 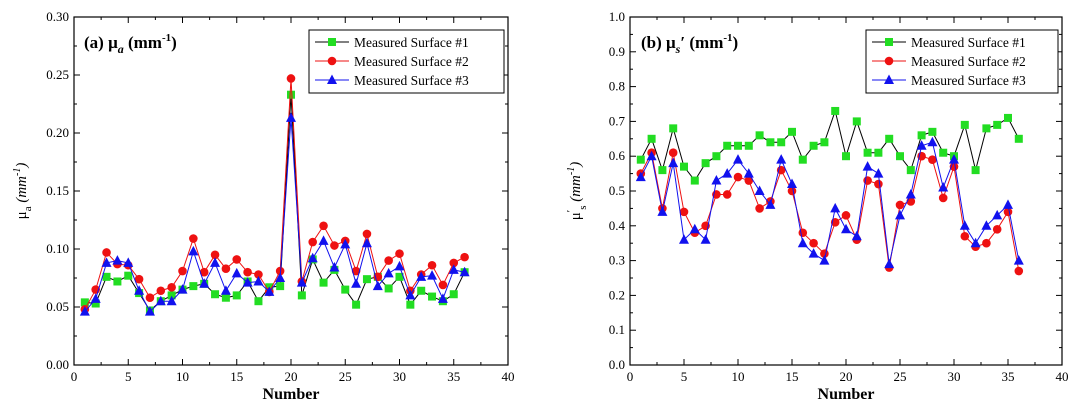 What do you see at coordinates (846, 394) in the screenshot?
I see `x-axis-title: Number` at bounding box center [846, 394].